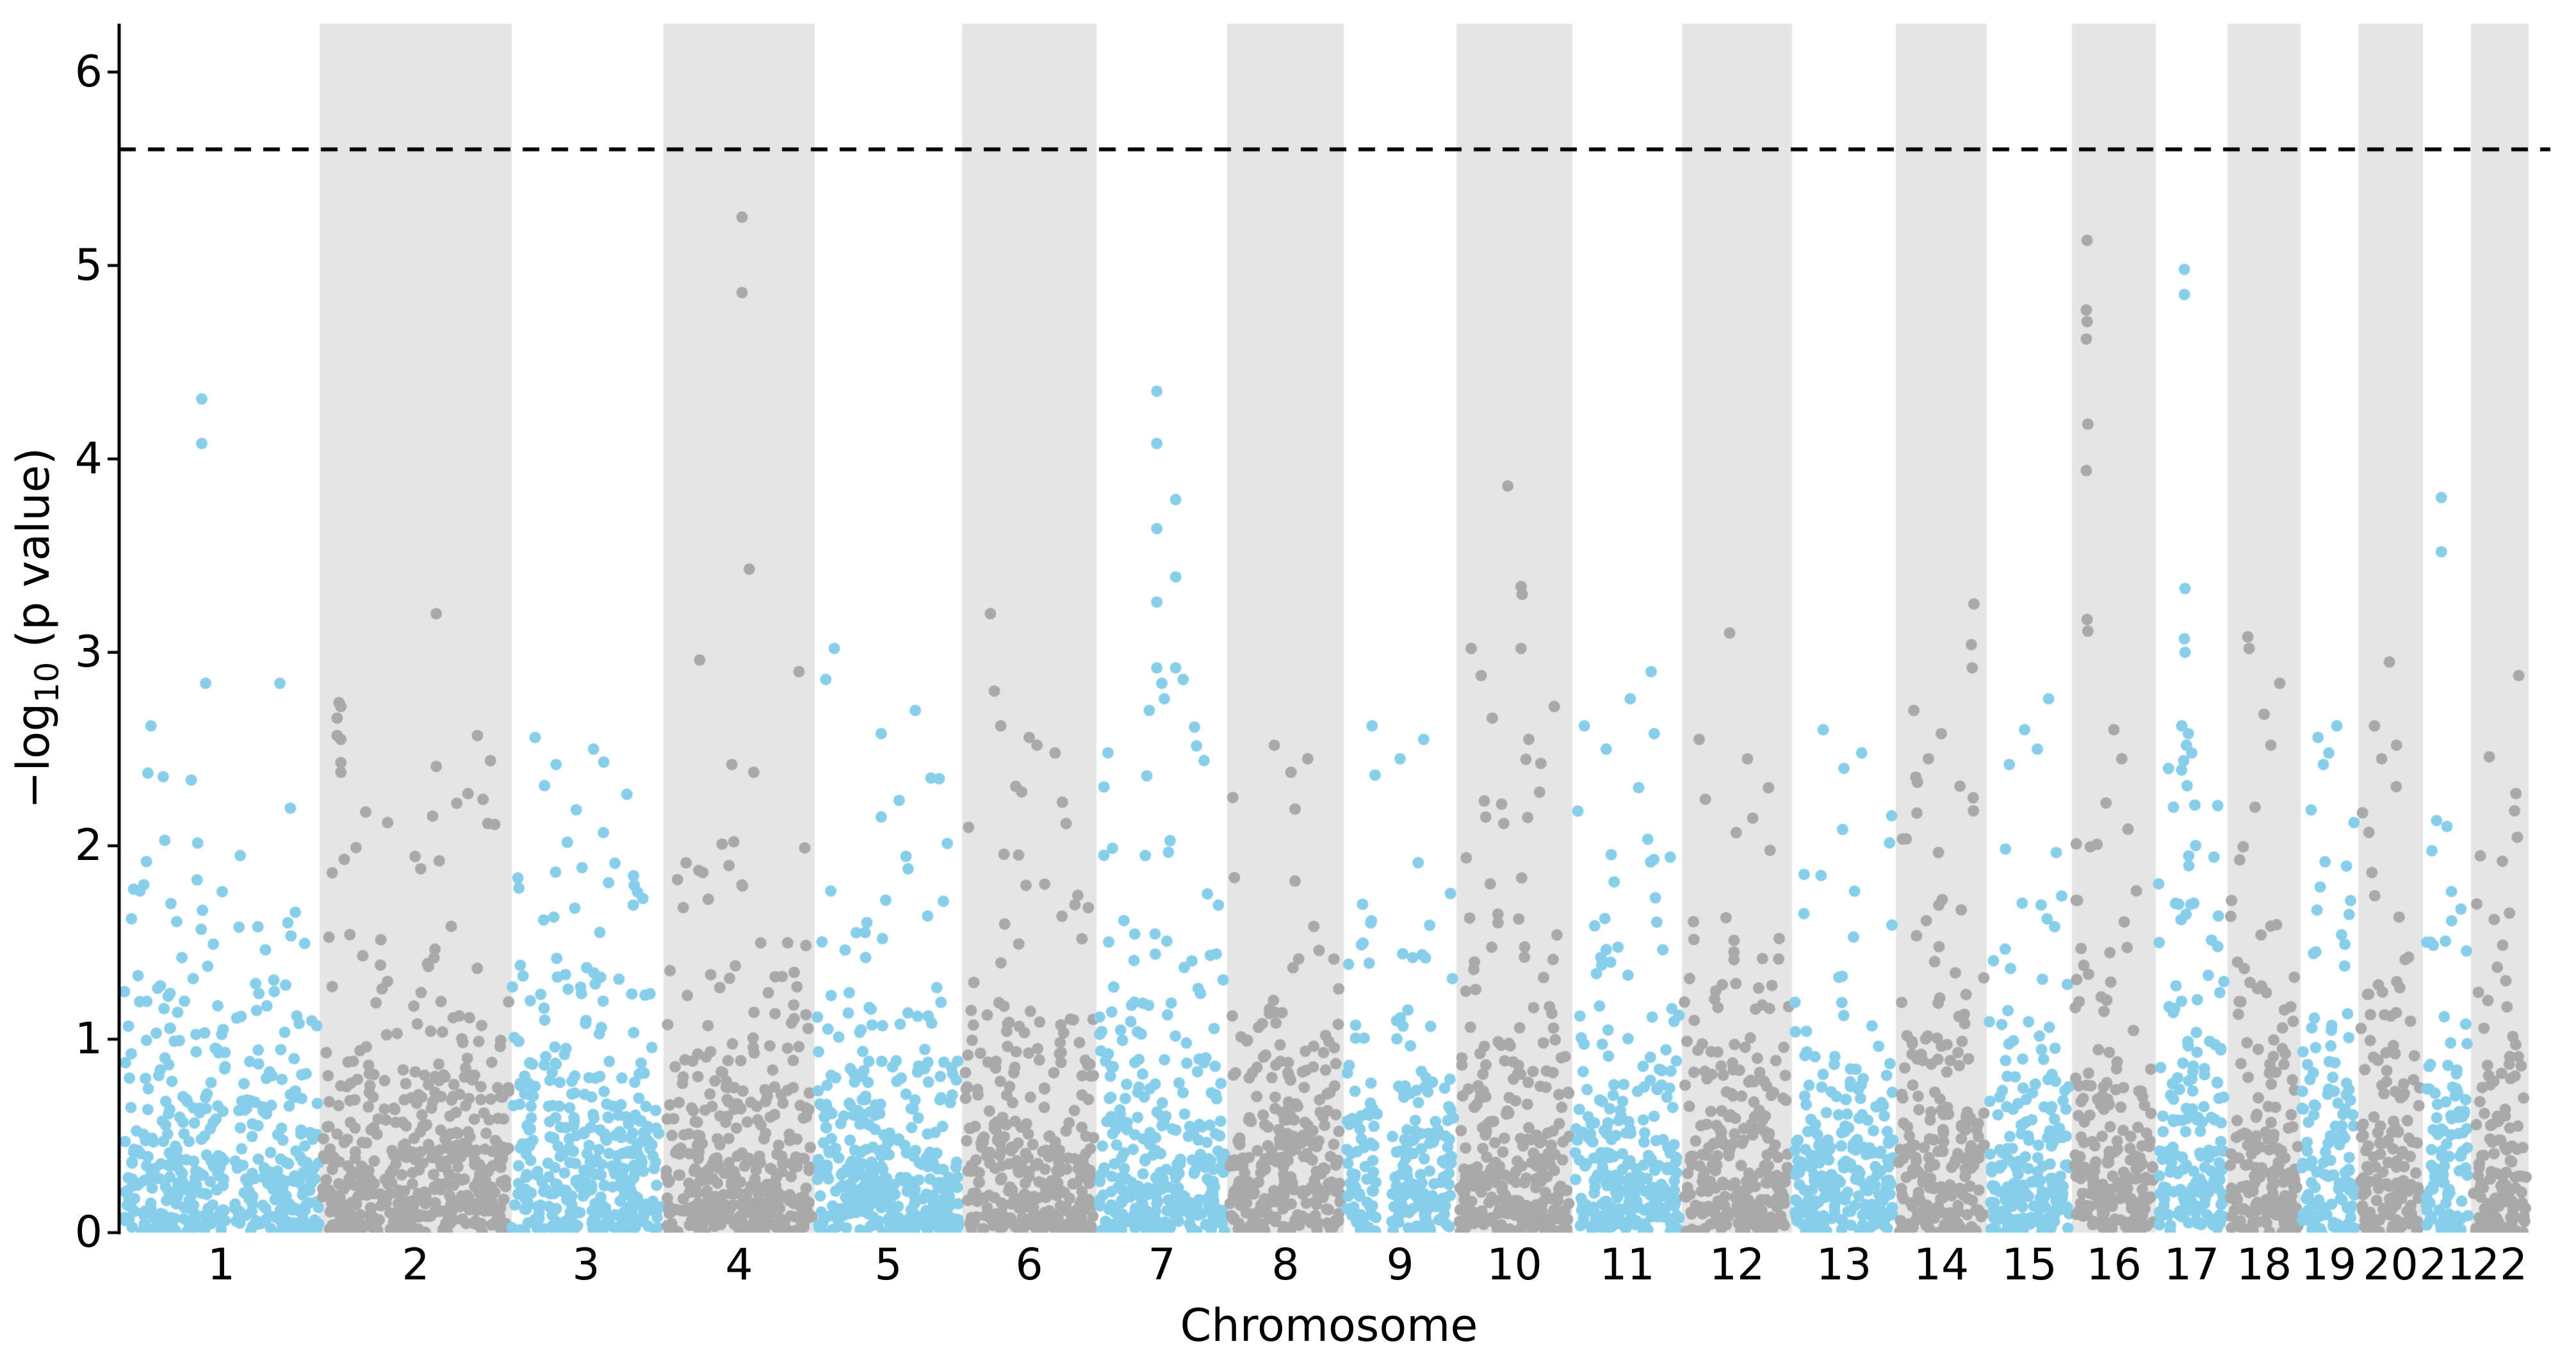 Image resolution: width=2576 pixels, height=1362 pixels. What do you see at coordinates (1329, 1325) in the screenshot?
I see `x-axis-title: Chromosome` at bounding box center [1329, 1325].